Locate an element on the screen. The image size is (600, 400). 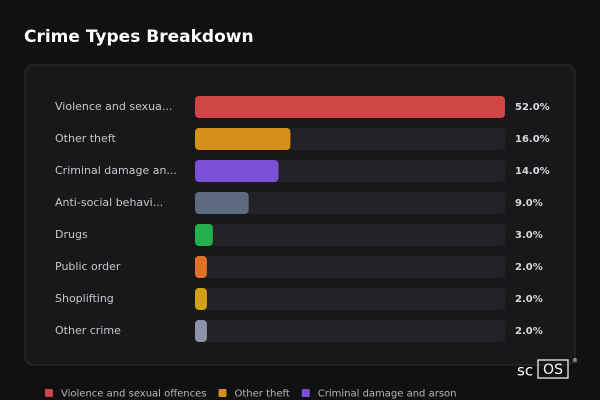
legend-label: Other theft is located at coordinates (262, 394).